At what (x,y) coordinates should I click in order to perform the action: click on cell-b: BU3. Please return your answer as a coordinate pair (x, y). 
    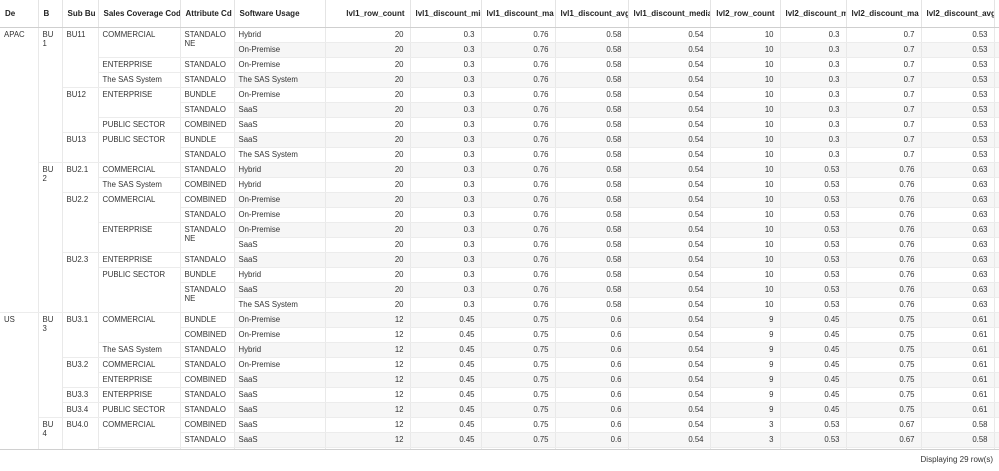
    Looking at the image, I should click on (50, 365).